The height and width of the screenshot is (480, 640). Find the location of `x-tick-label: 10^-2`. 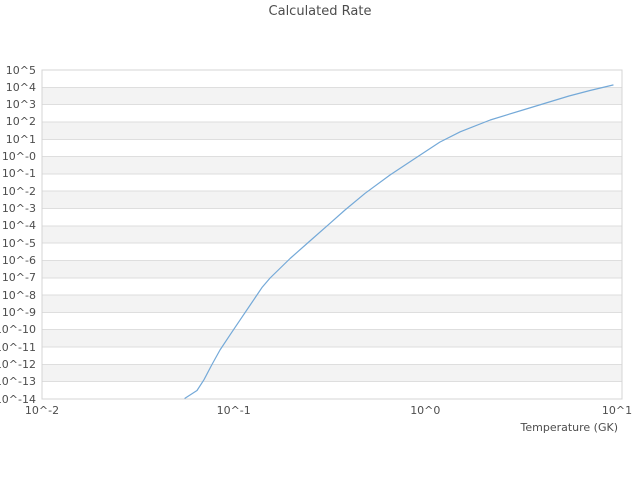

x-tick-label: 10^-2 is located at coordinates (42, 410).